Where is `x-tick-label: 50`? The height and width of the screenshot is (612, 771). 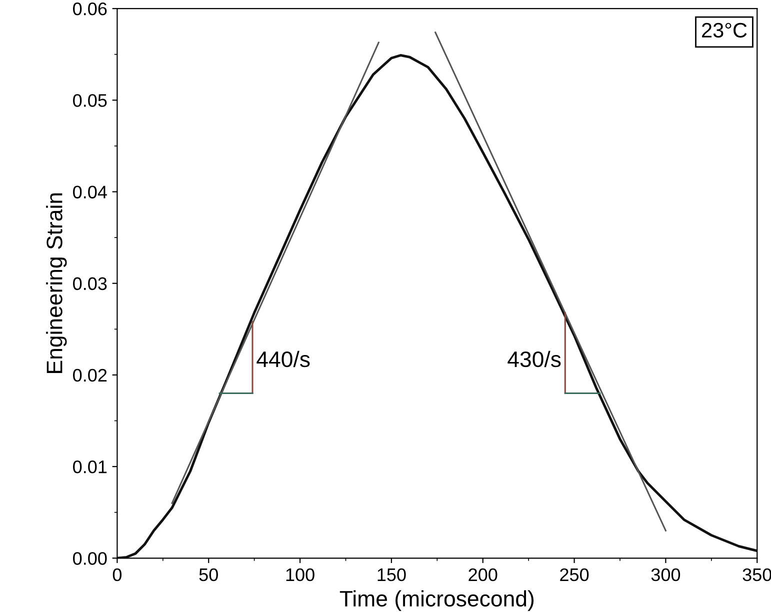 x-tick-label: 50 is located at coordinates (208, 575).